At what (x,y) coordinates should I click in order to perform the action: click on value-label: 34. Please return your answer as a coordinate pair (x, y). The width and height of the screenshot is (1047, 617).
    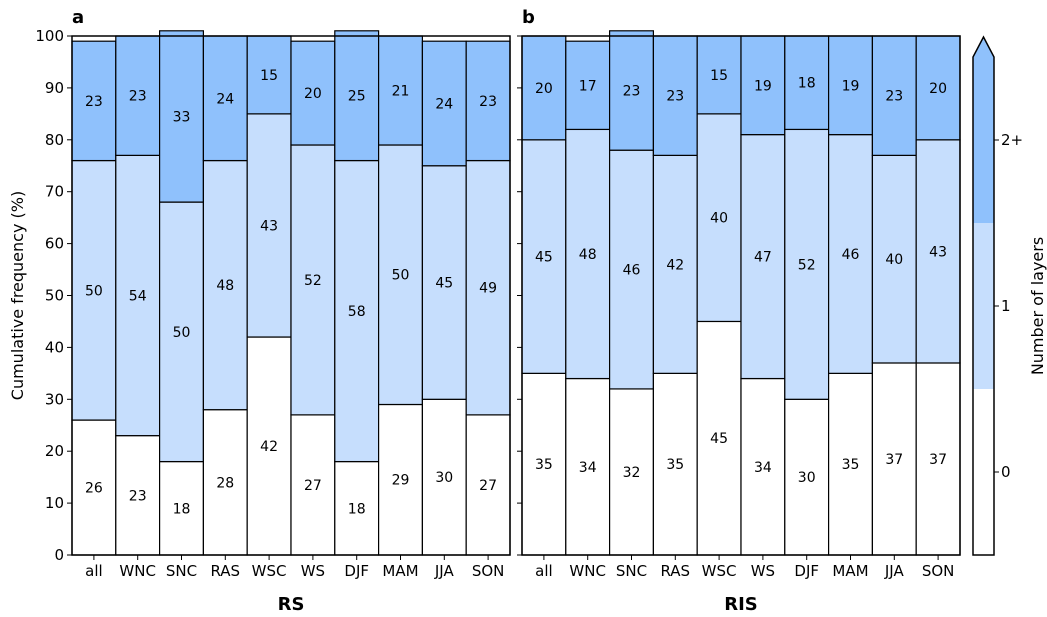
    Looking at the image, I should click on (588, 468).